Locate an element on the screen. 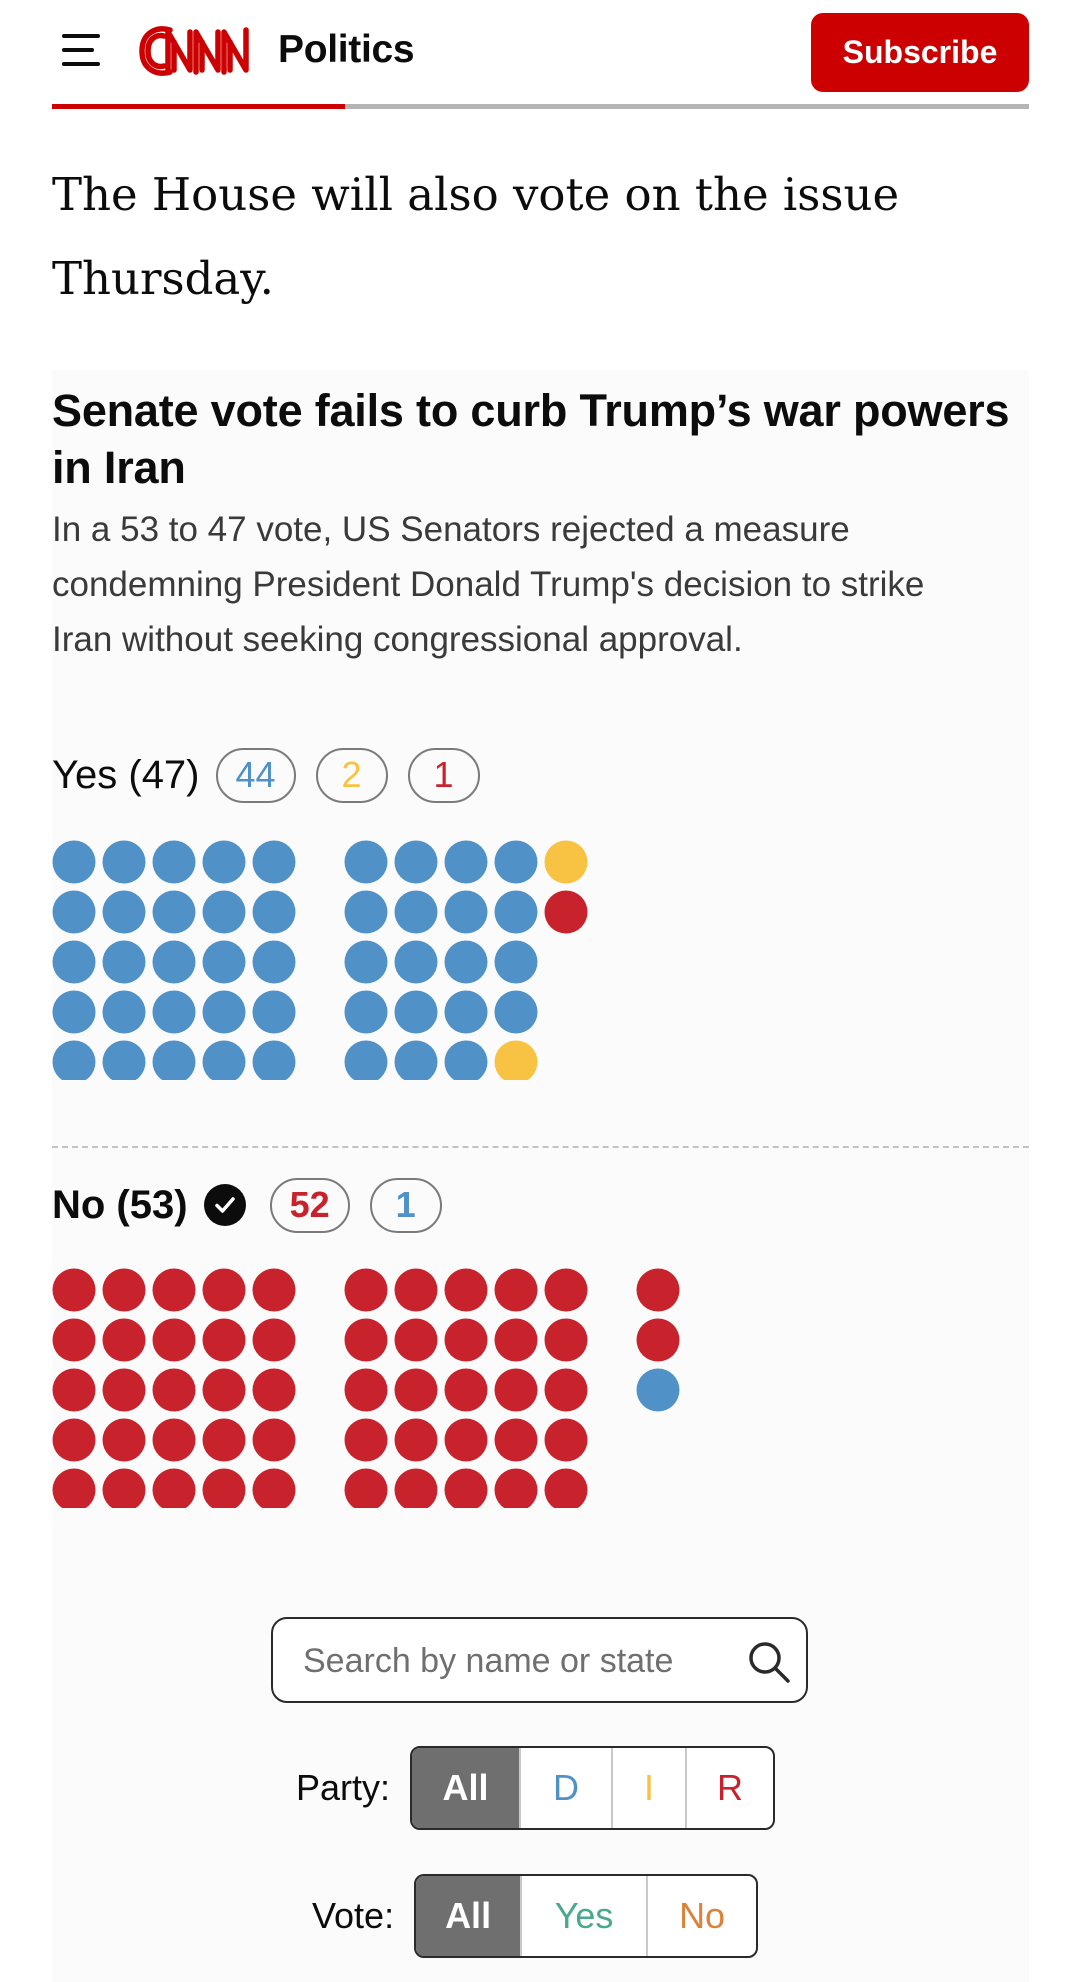 The height and width of the screenshot is (1982, 1080). search-icon is located at coordinates (769, 1662).